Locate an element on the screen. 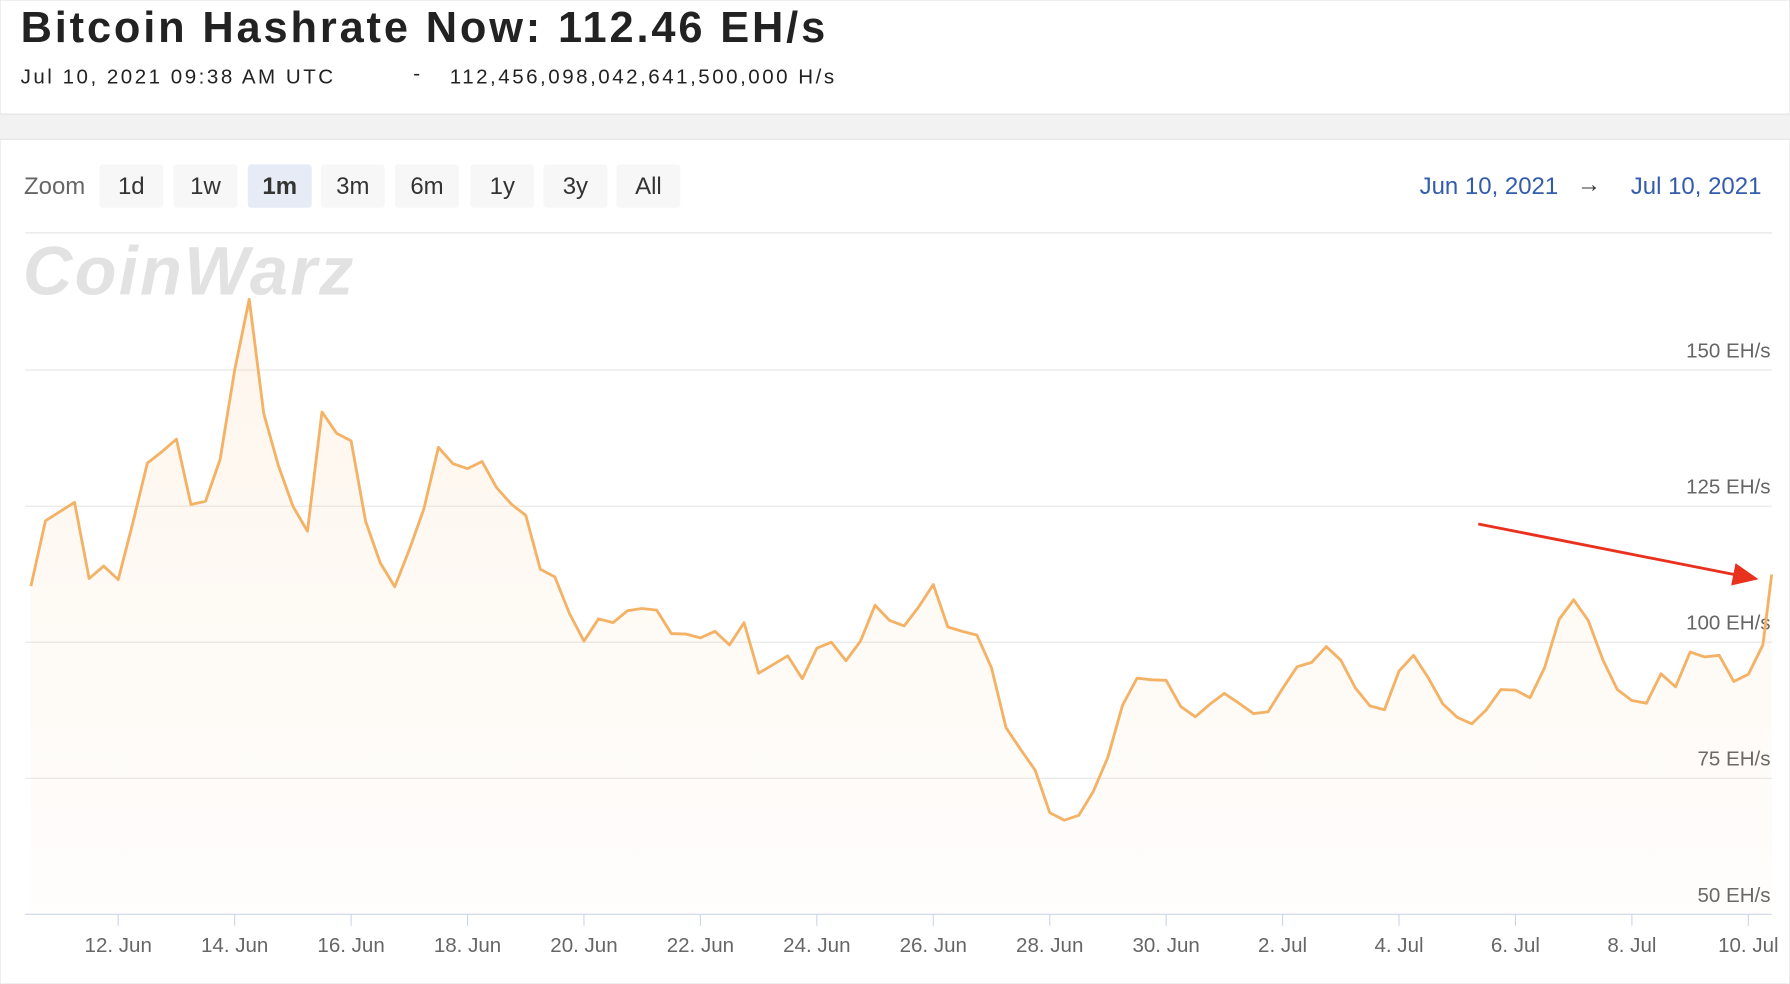  y-tick-label: 100 EH/s is located at coordinates (1728, 623).